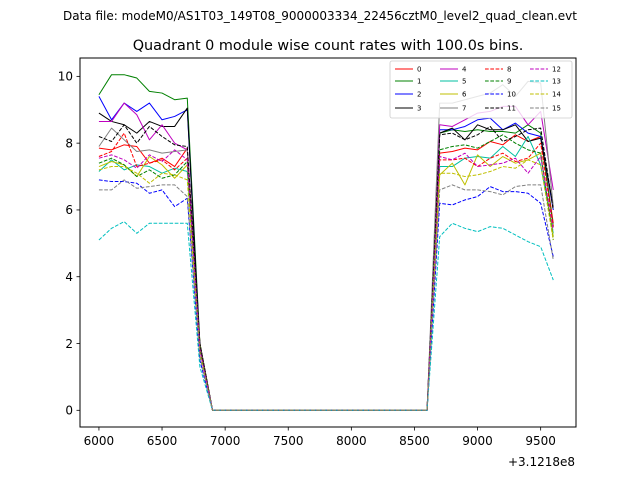 The width and height of the screenshot is (640, 480). Describe the element at coordinates (419, 82) in the screenshot. I see `legend-label-1: 1` at that location.